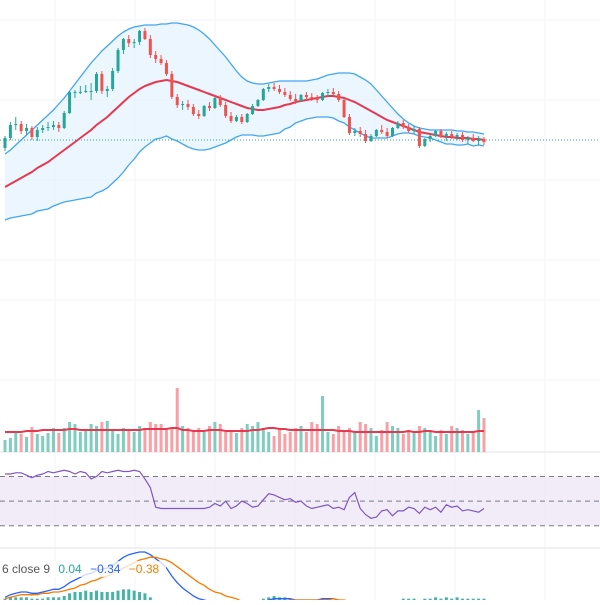 The height and width of the screenshot is (605, 600). Describe the element at coordinates (300, 498) in the screenshot. I see `rsi-pane` at that location.